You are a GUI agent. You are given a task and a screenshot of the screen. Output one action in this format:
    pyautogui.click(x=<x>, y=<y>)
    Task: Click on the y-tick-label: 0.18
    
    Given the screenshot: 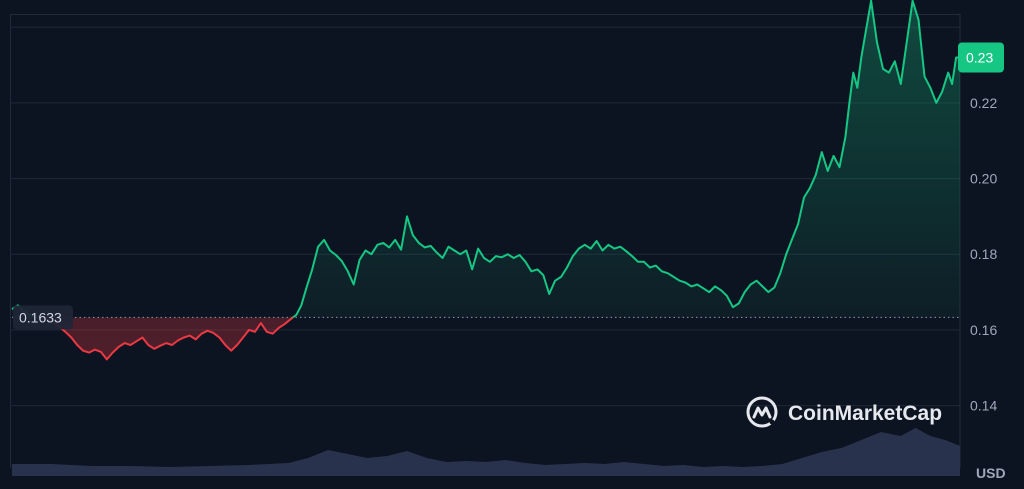 What is the action you would take?
    pyautogui.click(x=983, y=254)
    